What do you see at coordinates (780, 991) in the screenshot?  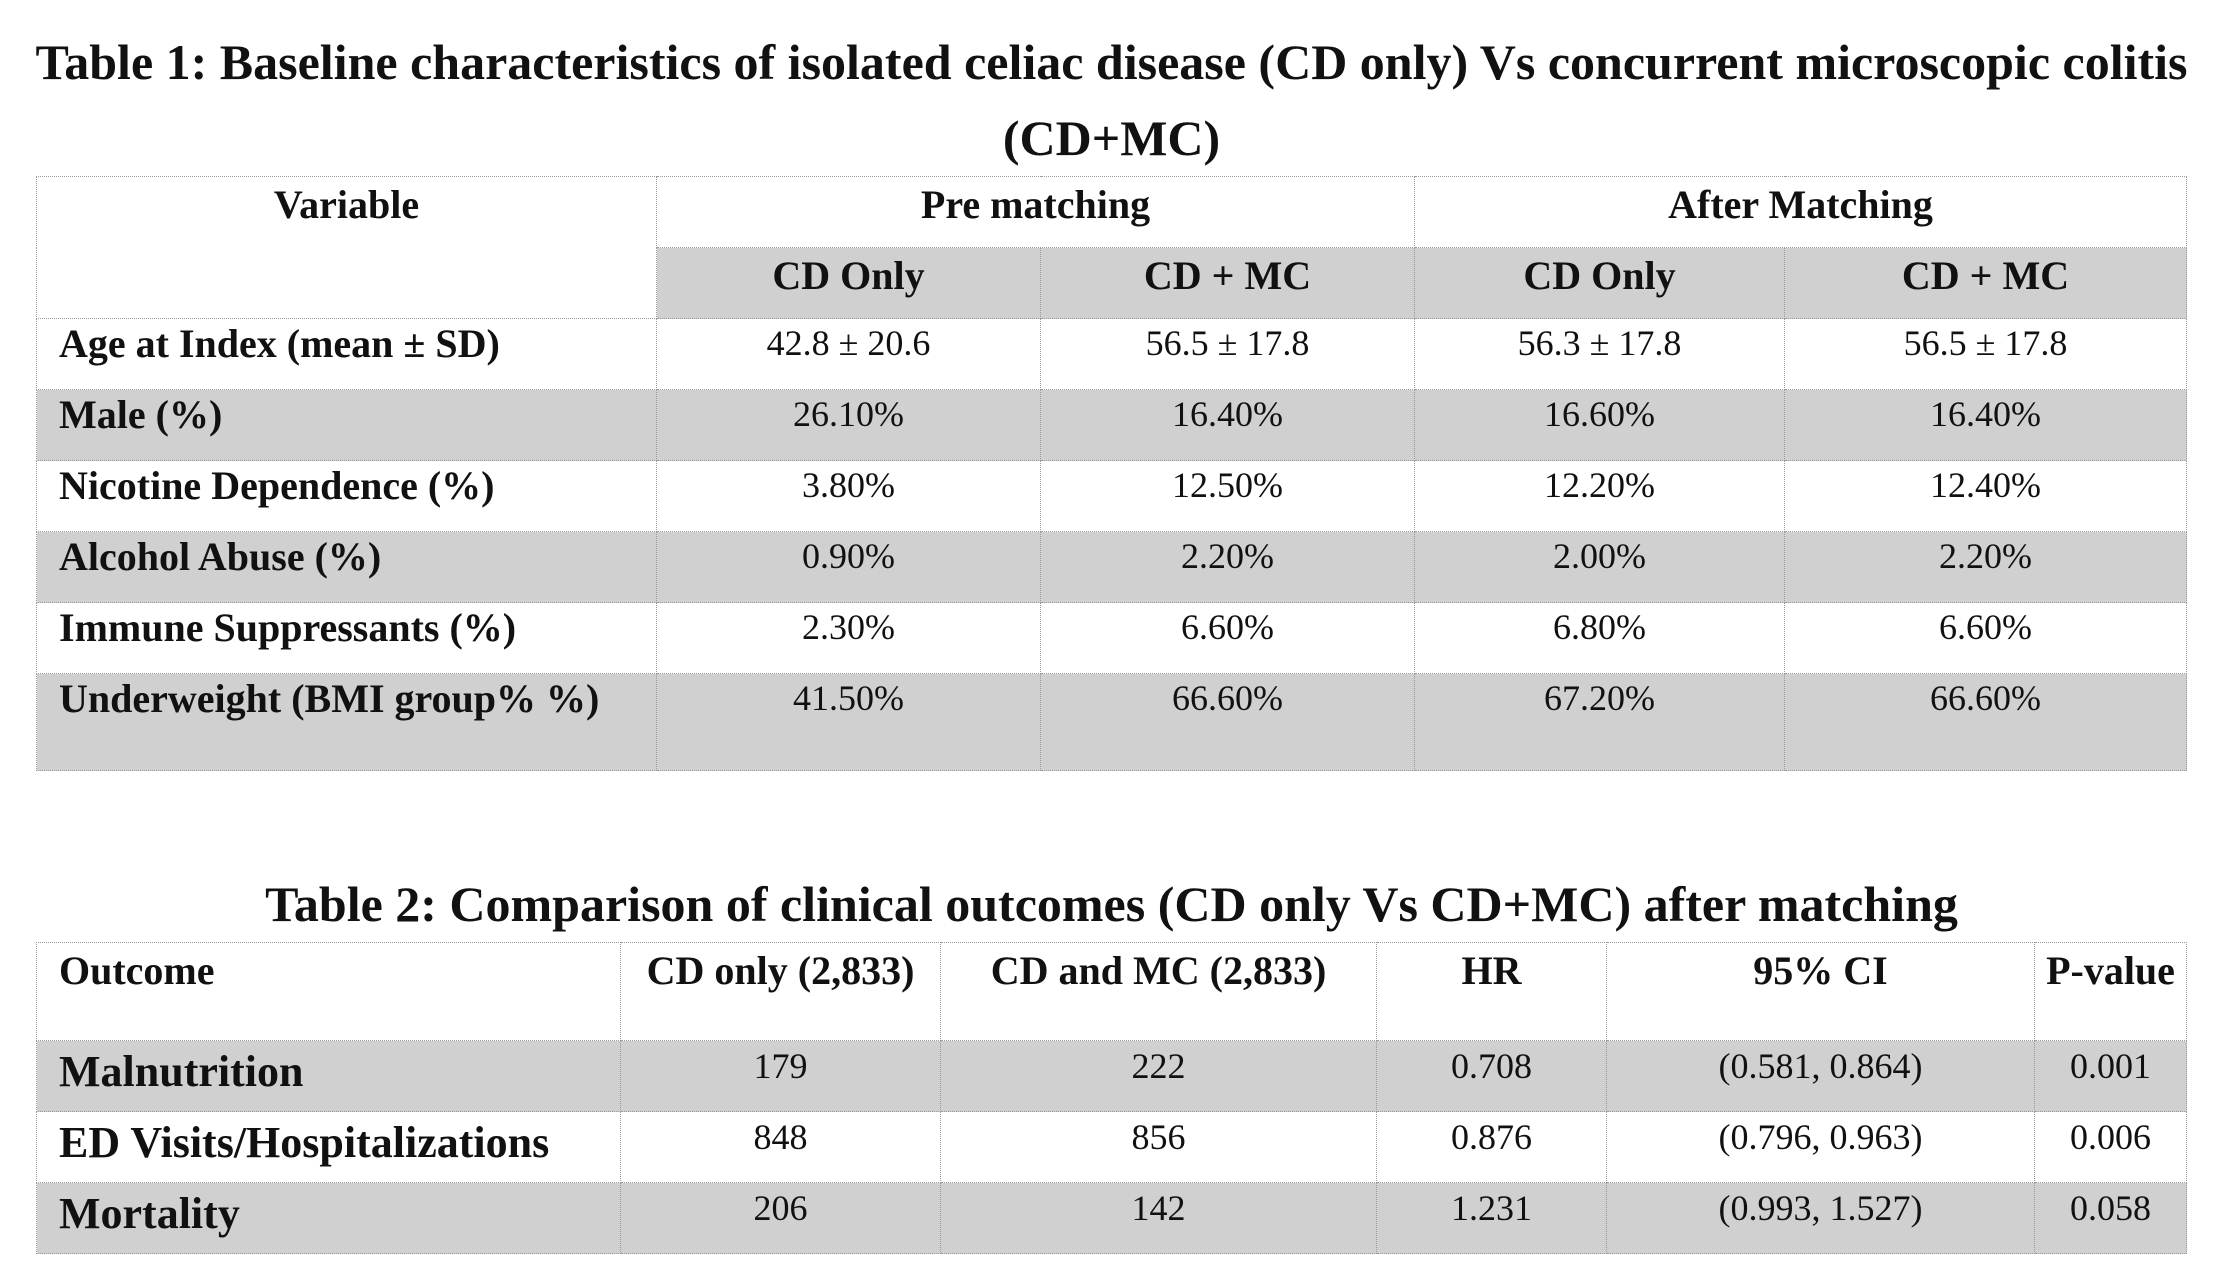 I see `column-header-cd-only: CD only (2,833)` at bounding box center [780, 991].